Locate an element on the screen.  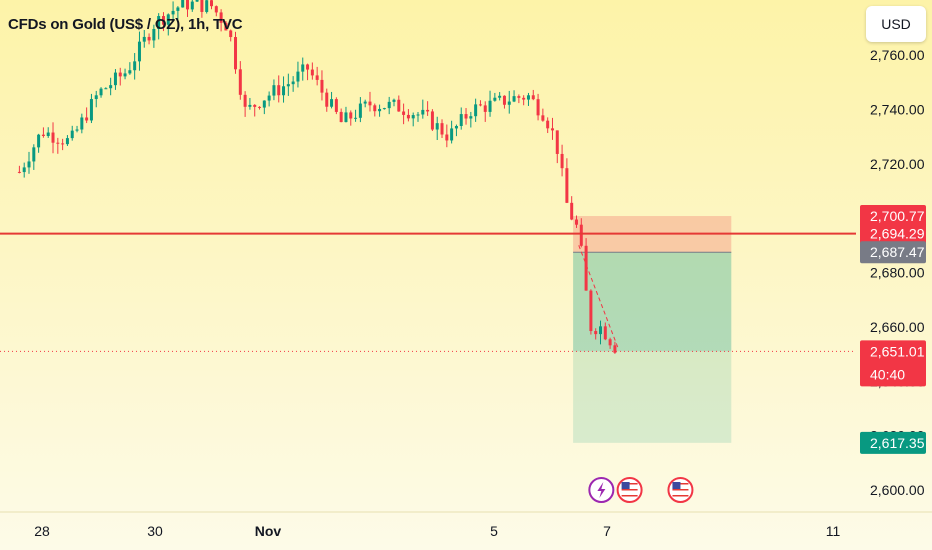
level-price-tag: 2,694.29 is located at coordinates (897, 234).